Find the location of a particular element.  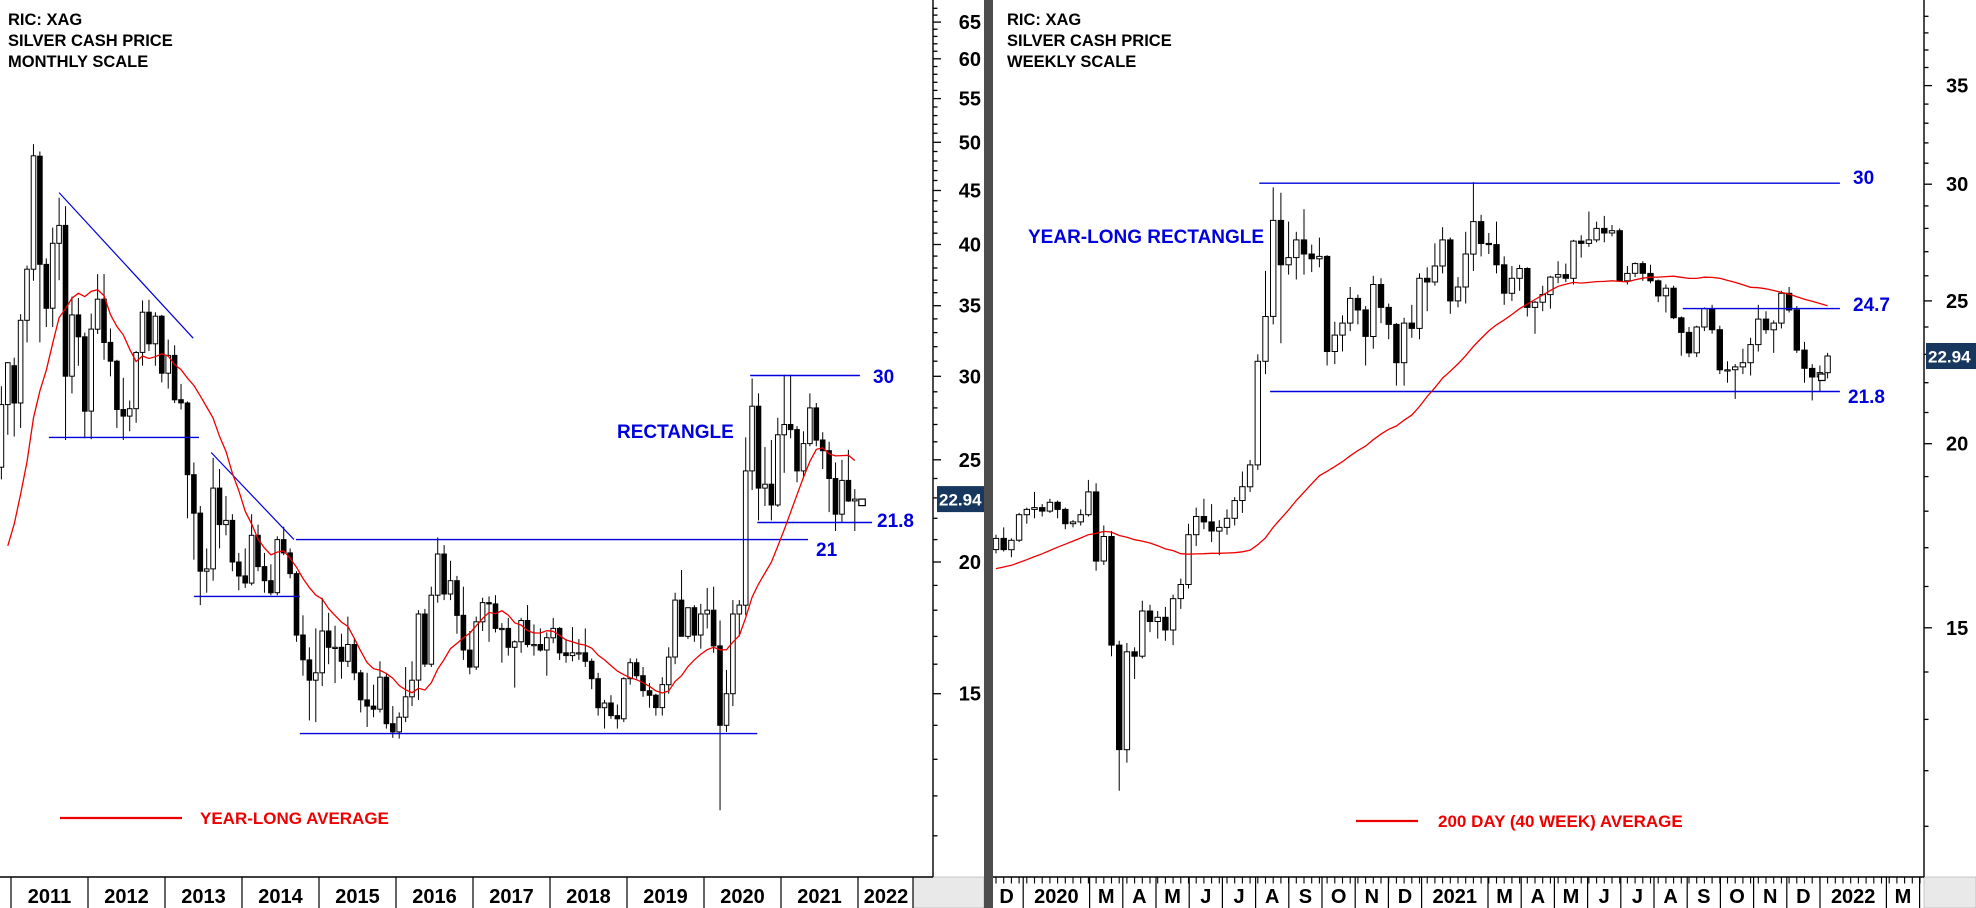

month-label: 2020 is located at coordinates (1056, 897).